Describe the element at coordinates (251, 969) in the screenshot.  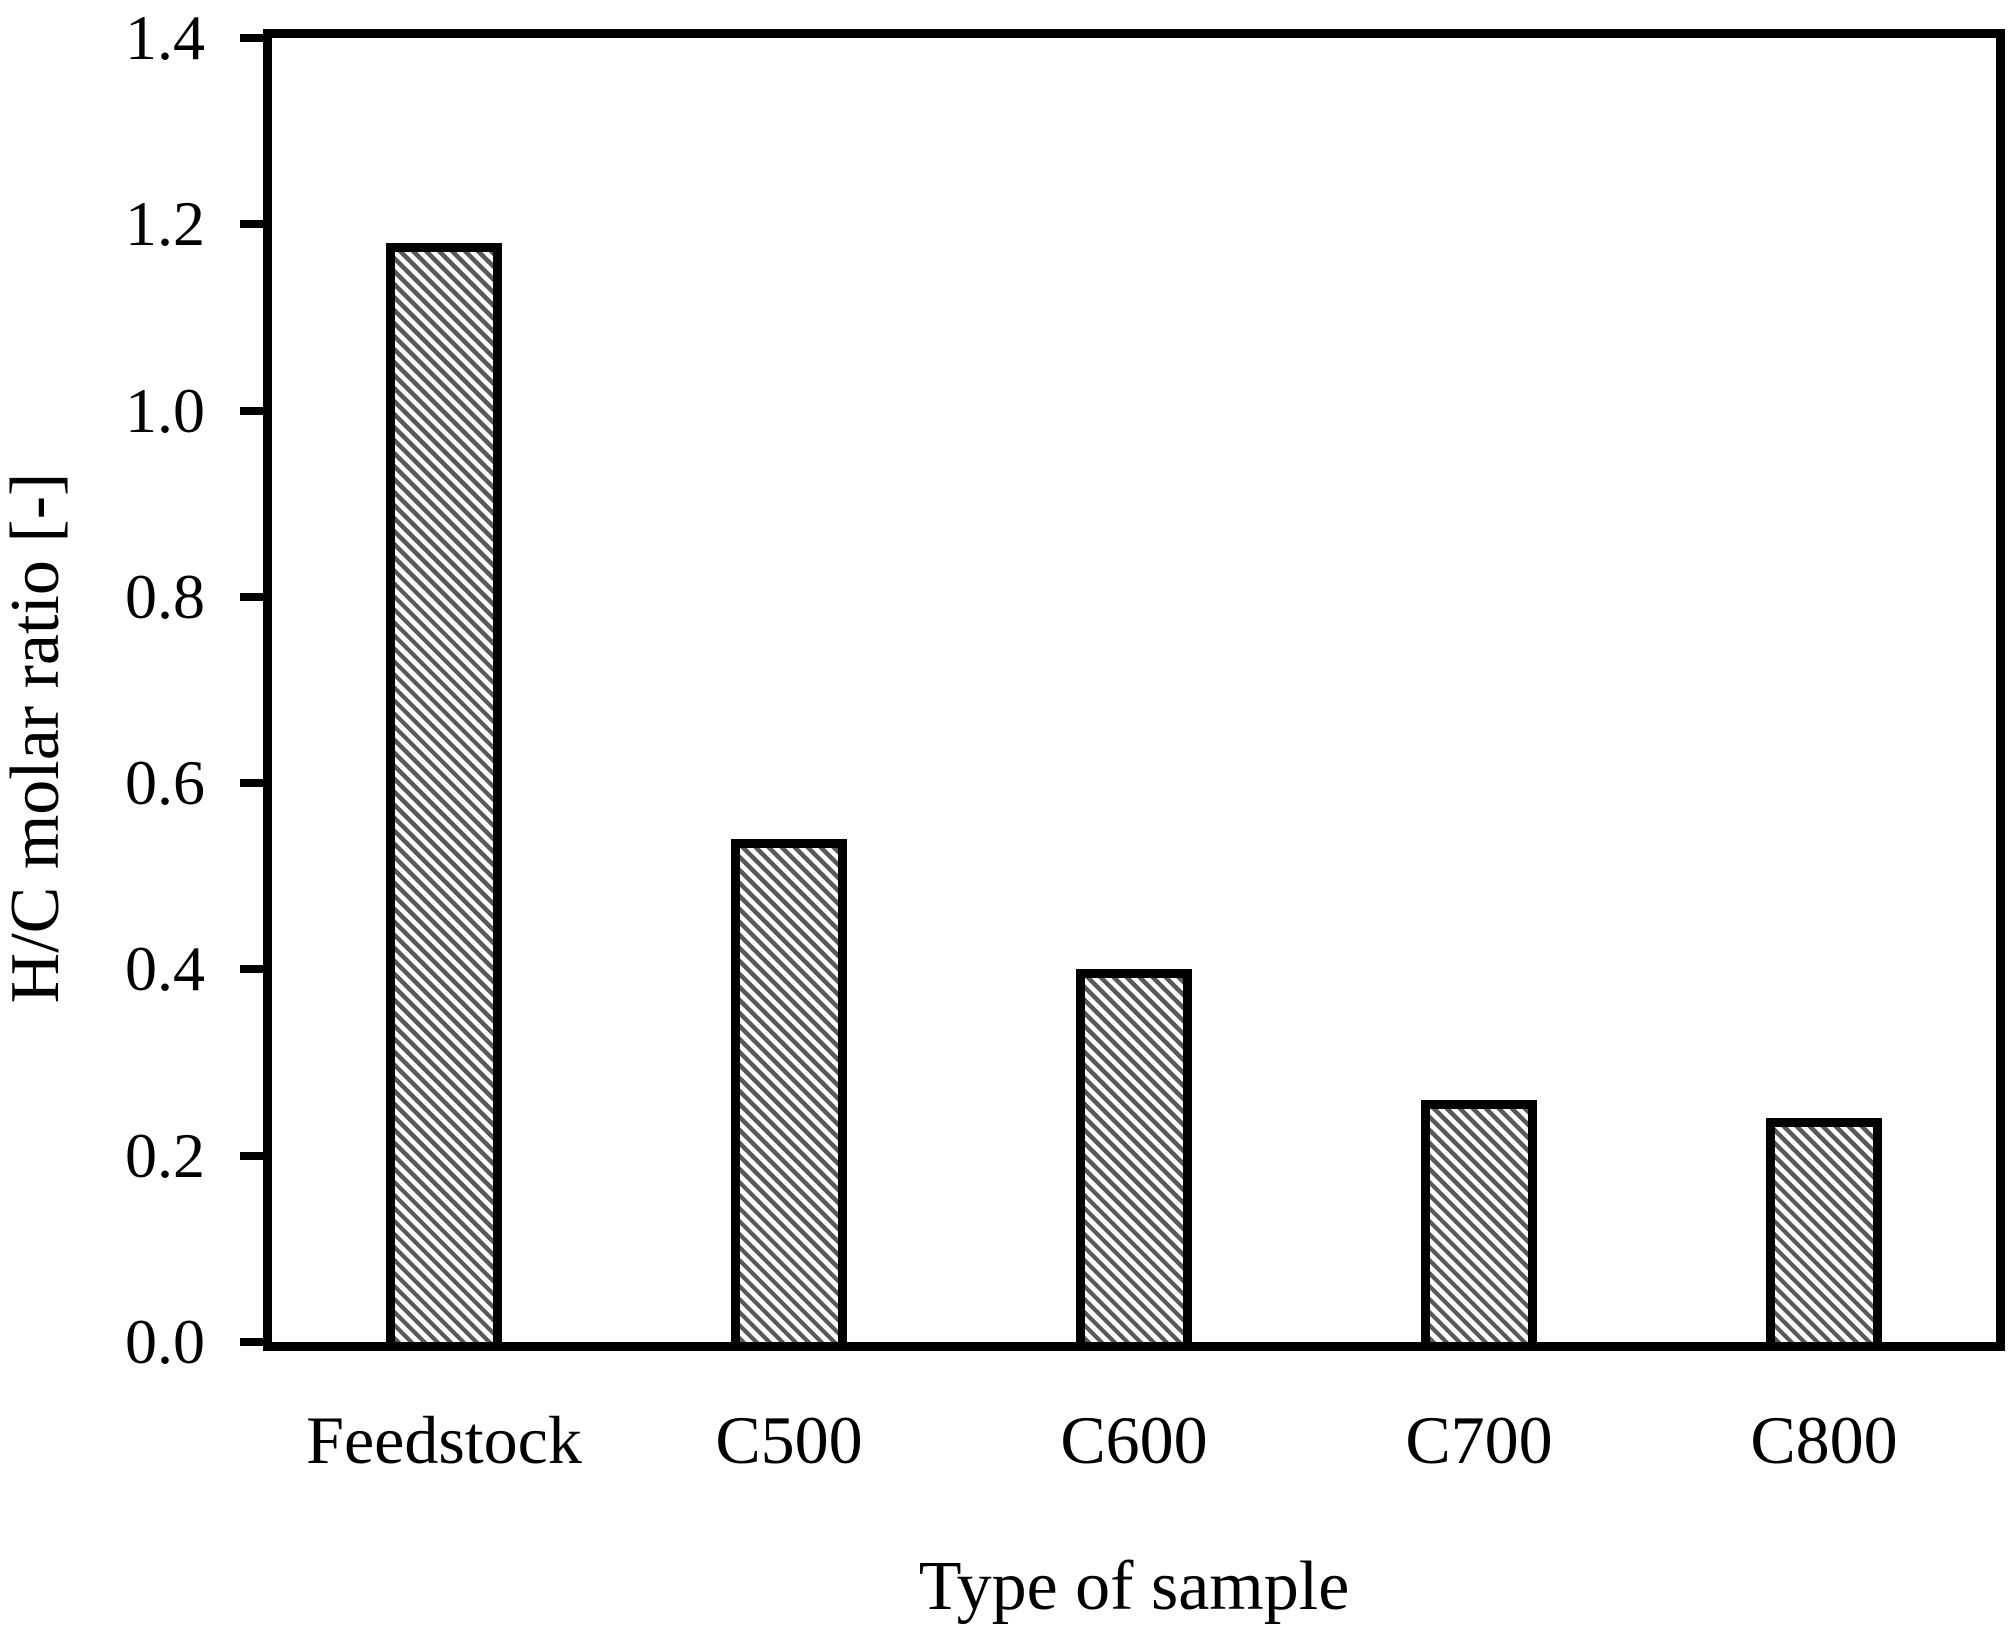
I see `y-tick-mark-0.4` at that location.